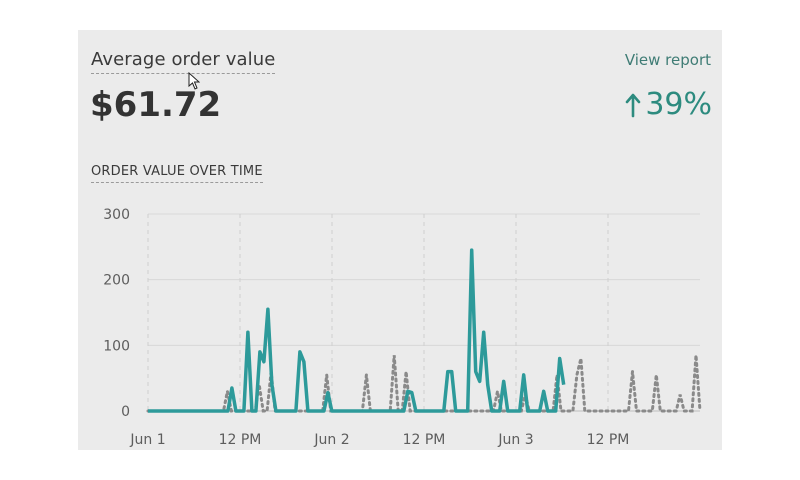 The height and width of the screenshot is (480, 800). I want to click on change-percent: 39%, so click(678, 104).